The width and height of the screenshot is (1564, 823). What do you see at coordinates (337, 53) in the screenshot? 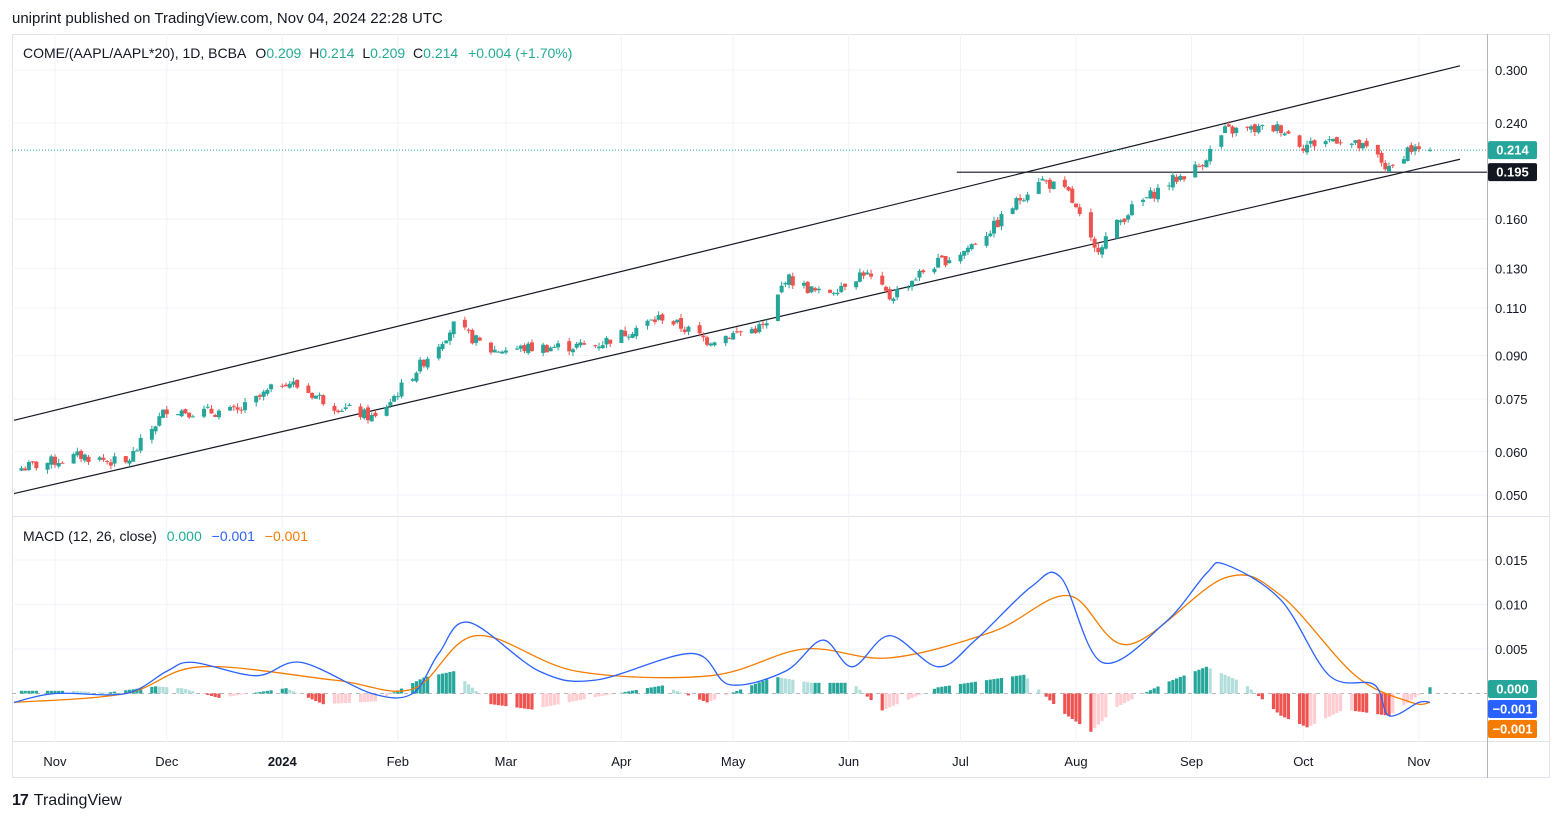
I see `high-value: 0.214` at bounding box center [337, 53].